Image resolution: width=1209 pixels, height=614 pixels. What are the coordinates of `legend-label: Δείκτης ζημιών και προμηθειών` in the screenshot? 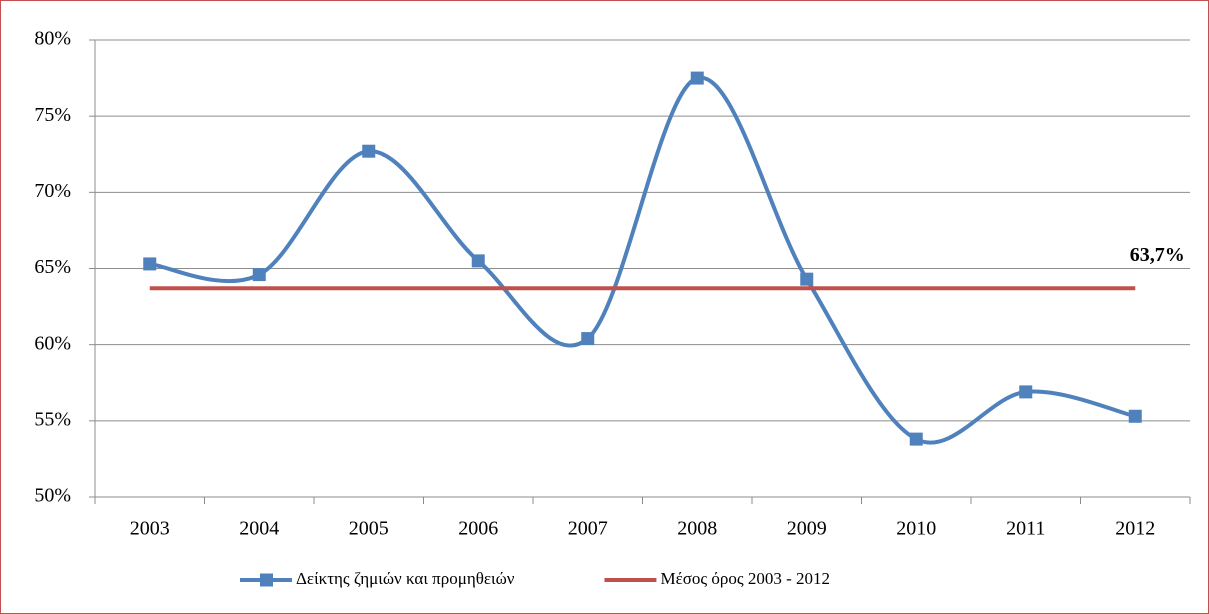 It's located at (405, 578).